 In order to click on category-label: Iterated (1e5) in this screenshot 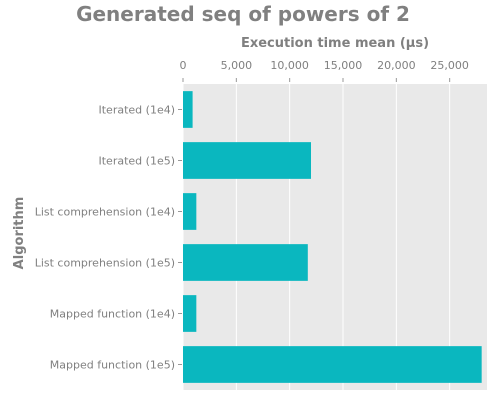, I will do `click(137, 161)`.